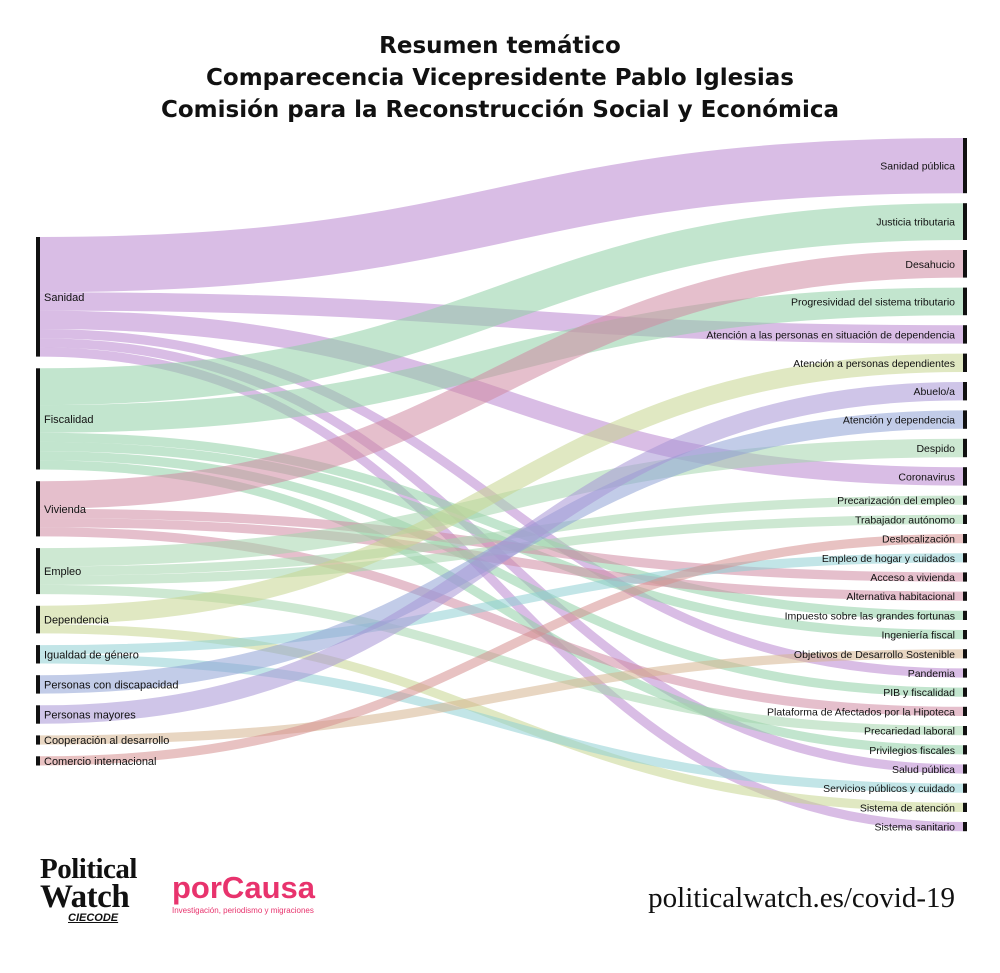  I want to click on source-node-dependencia, so click(38, 619).